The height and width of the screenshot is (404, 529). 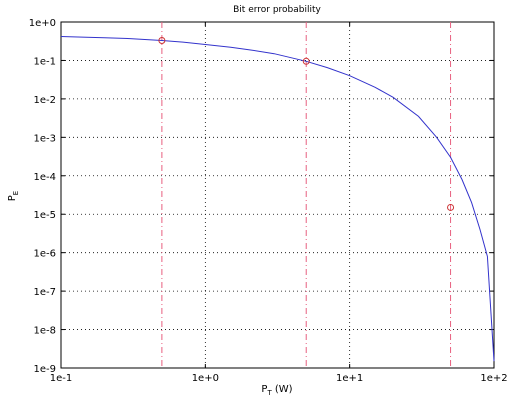 I want to click on y-tick-label: 1e-4, so click(x=45, y=177).